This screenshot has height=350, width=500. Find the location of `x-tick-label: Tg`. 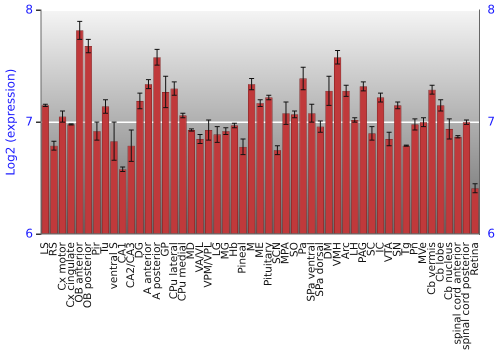

x-tick-label: Tg is located at coordinates (406, 249).